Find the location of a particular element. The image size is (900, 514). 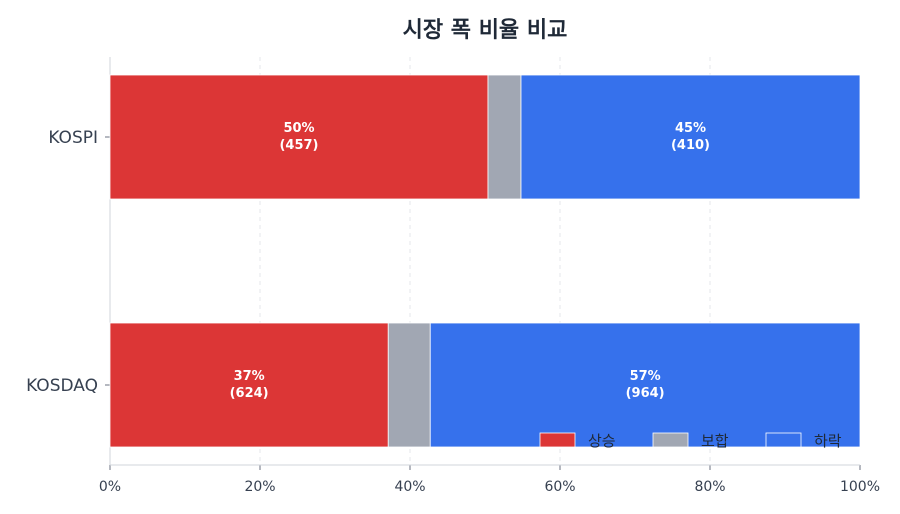

category-label-kosdaq: KOSDAQ is located at coordinates (62, 386).